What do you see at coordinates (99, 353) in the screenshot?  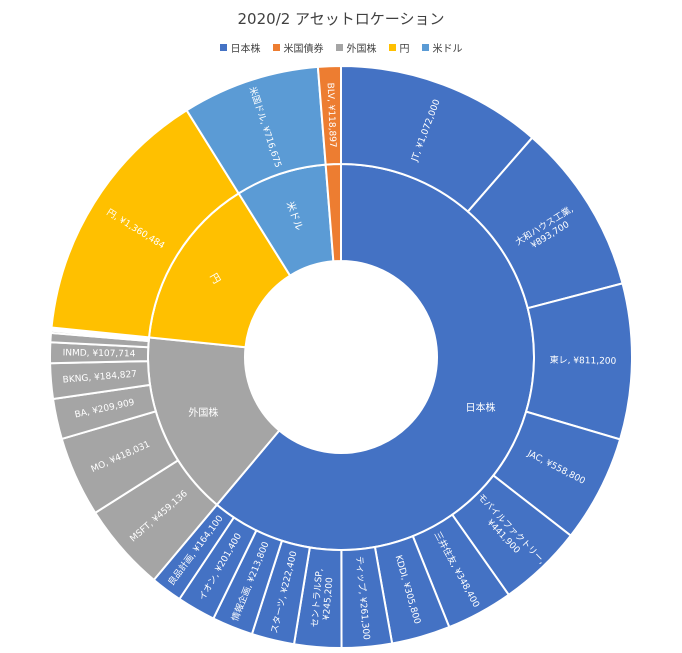 I see `outer-label: INMD, ¥107,714` at bounding box center [99, 353].